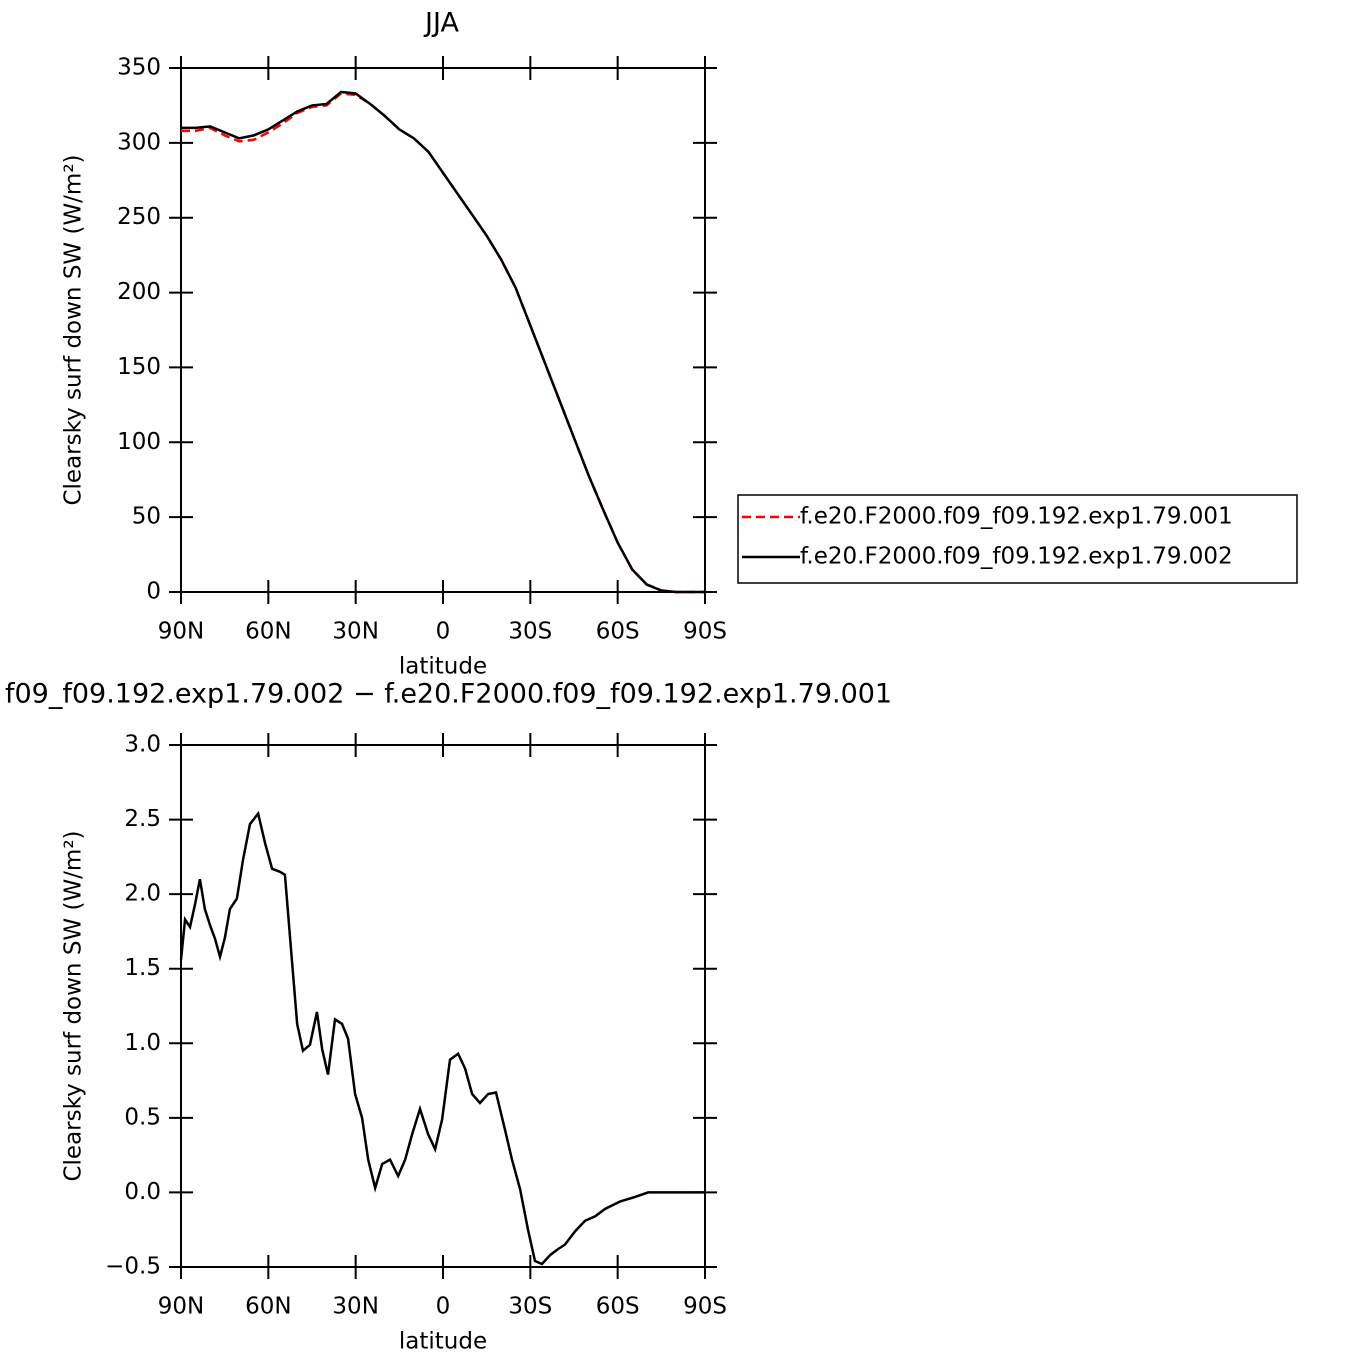 This screenshot has width=1363, height=1363. What do you see at coordinates (142, 968) in the screenshot?
I see `y-tick-label: 1.5` at bounding box center [142, 968].